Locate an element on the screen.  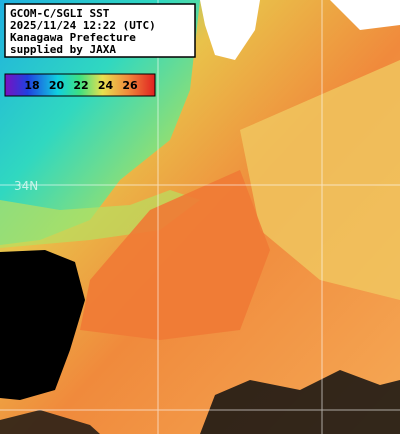
lat-label: 34N is located at coordinates (26, 186).